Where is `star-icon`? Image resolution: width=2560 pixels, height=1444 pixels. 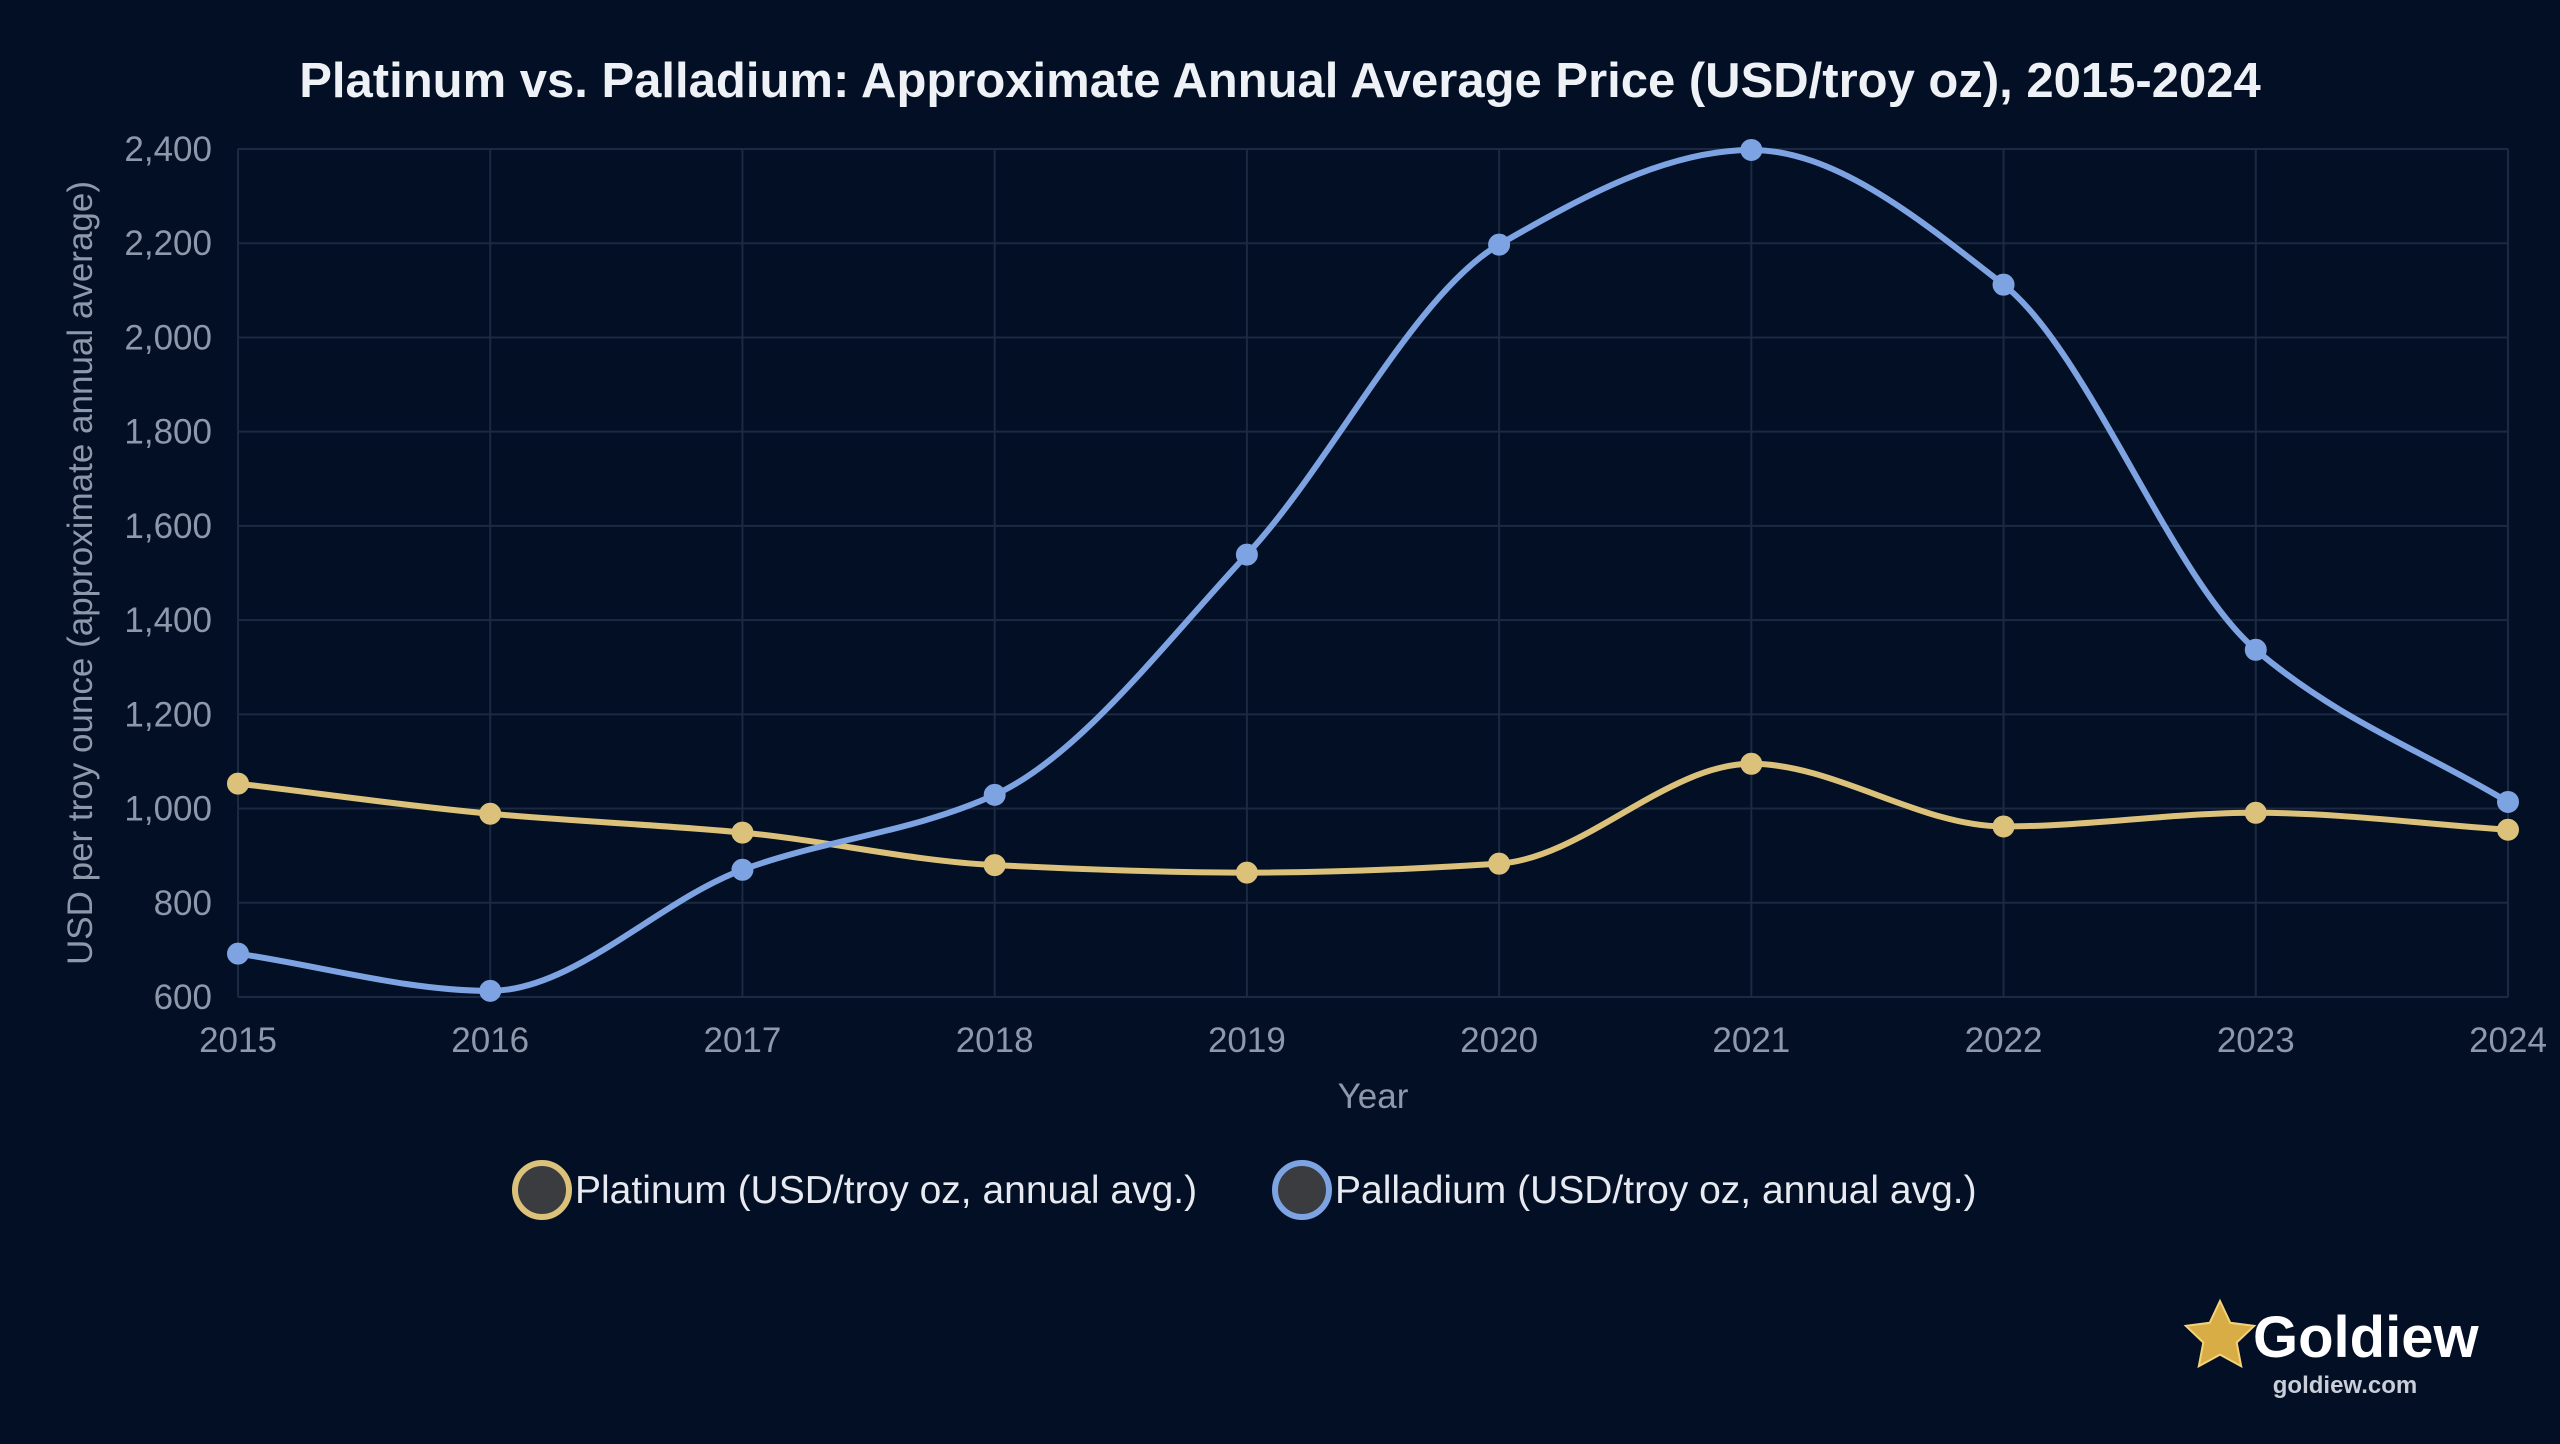 star-icon is located at coordinates (2220, 1333).